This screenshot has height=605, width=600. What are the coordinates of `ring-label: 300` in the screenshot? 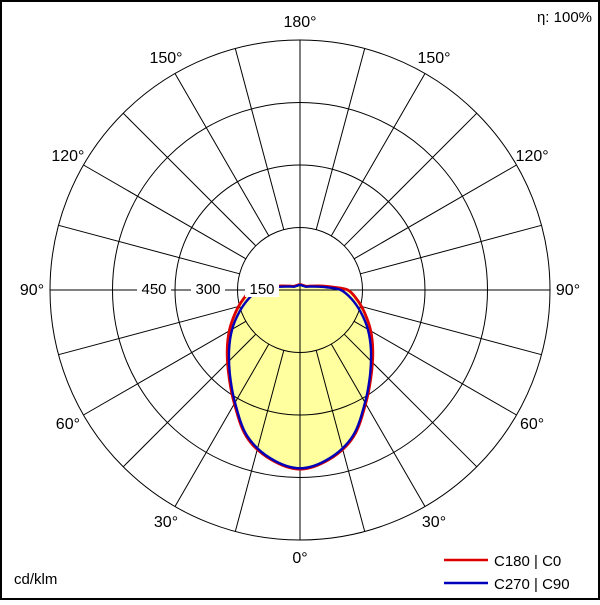 It's located at (207, 289).